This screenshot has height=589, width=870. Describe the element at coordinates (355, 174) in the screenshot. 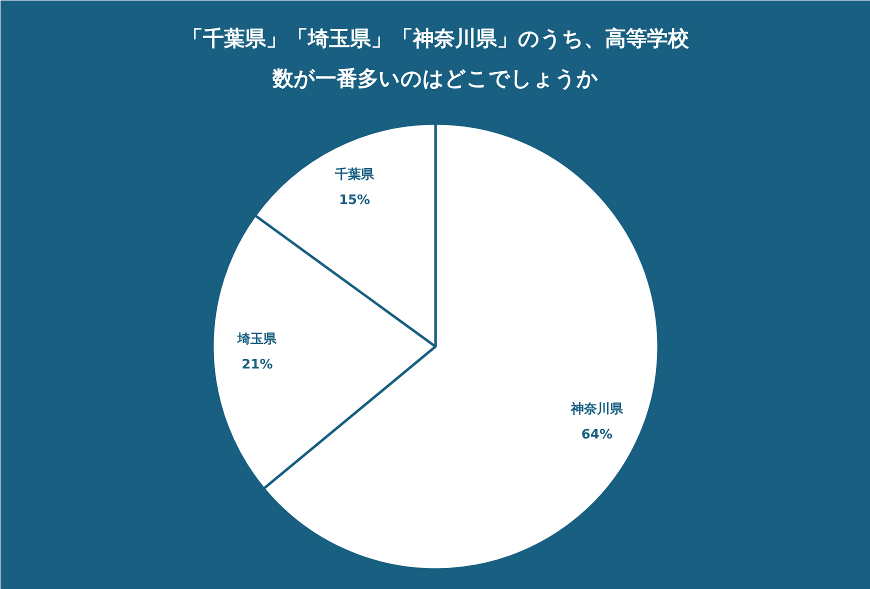

I see `slice-label: 千葉県` at that location.